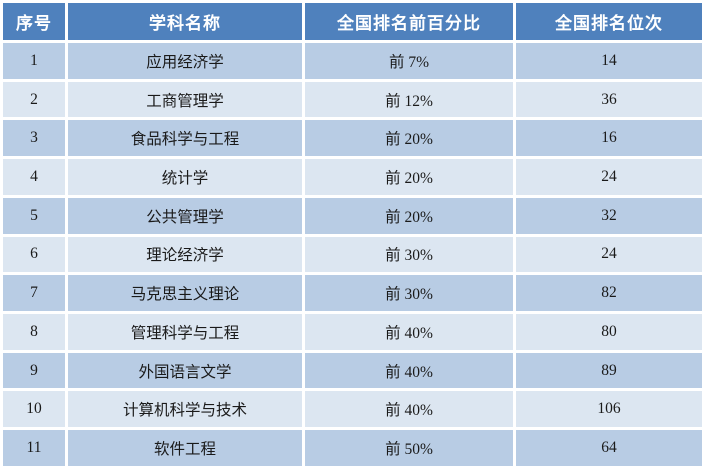 The image size is (705, 469). What do you see at coordinates (34, 138) in the screenshot?
I see `cell-index: 3` at bounding box center [34, 138].